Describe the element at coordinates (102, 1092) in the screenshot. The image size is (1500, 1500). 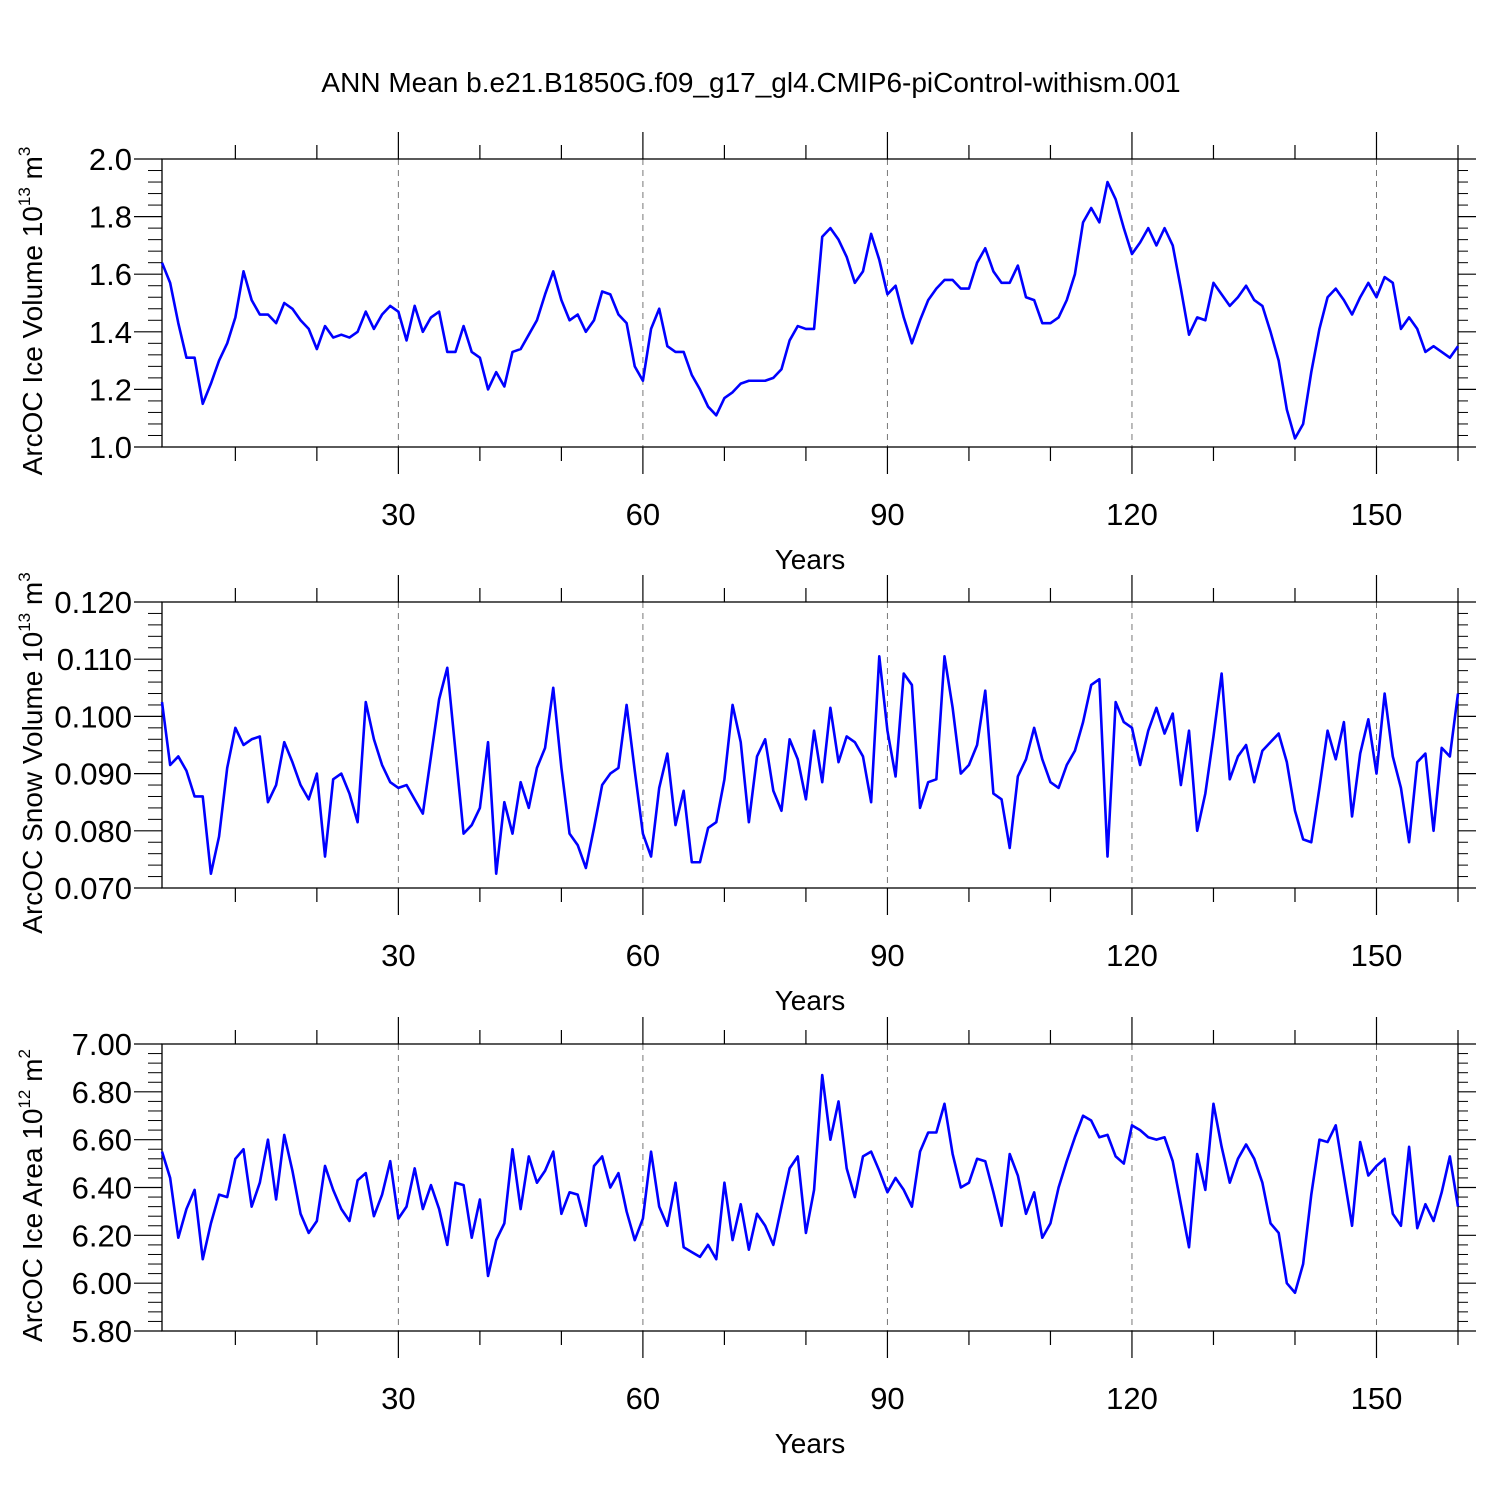
I see `y-tick-label: 6.80` at that location.